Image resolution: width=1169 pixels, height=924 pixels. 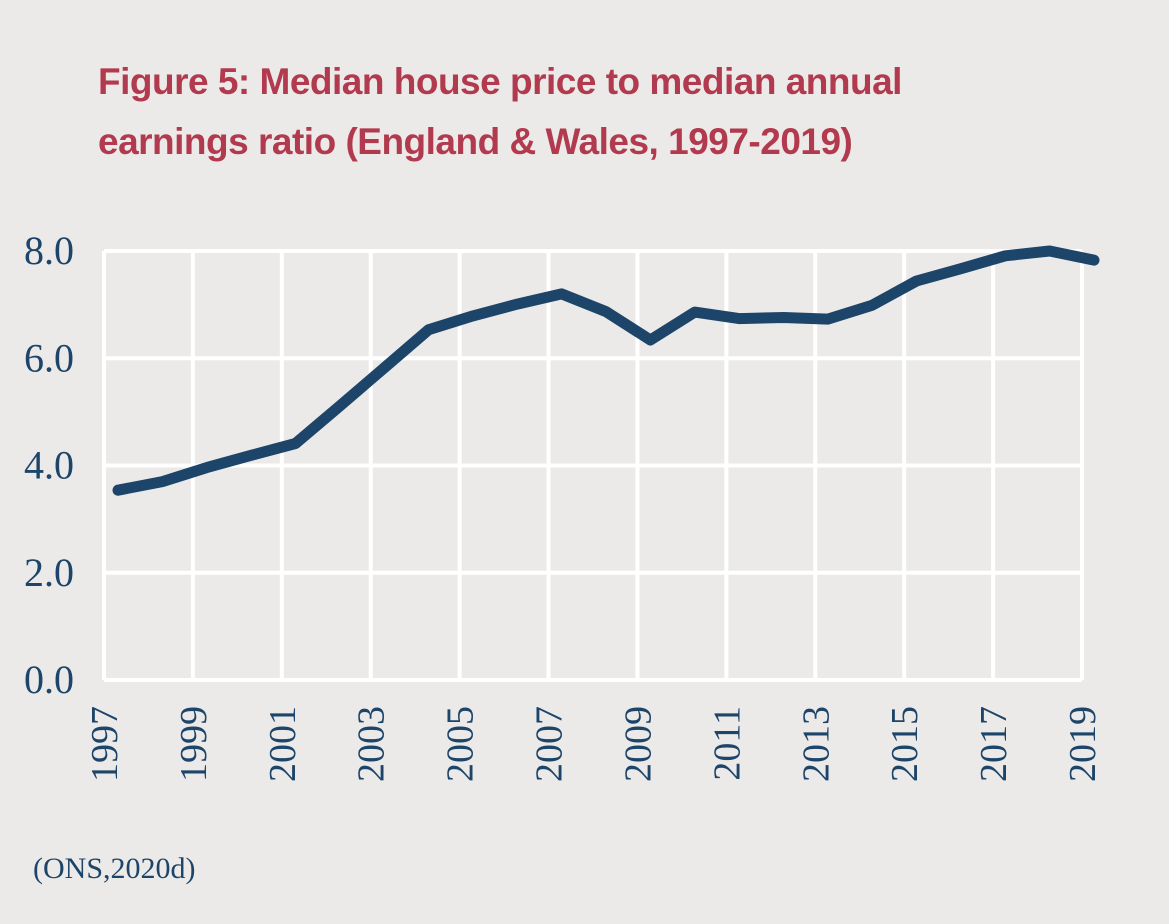 What do you see at coordinates (550, 744) in the screenshot?
I see `x-tick-label: 2007` at bounding box center [550, 744].